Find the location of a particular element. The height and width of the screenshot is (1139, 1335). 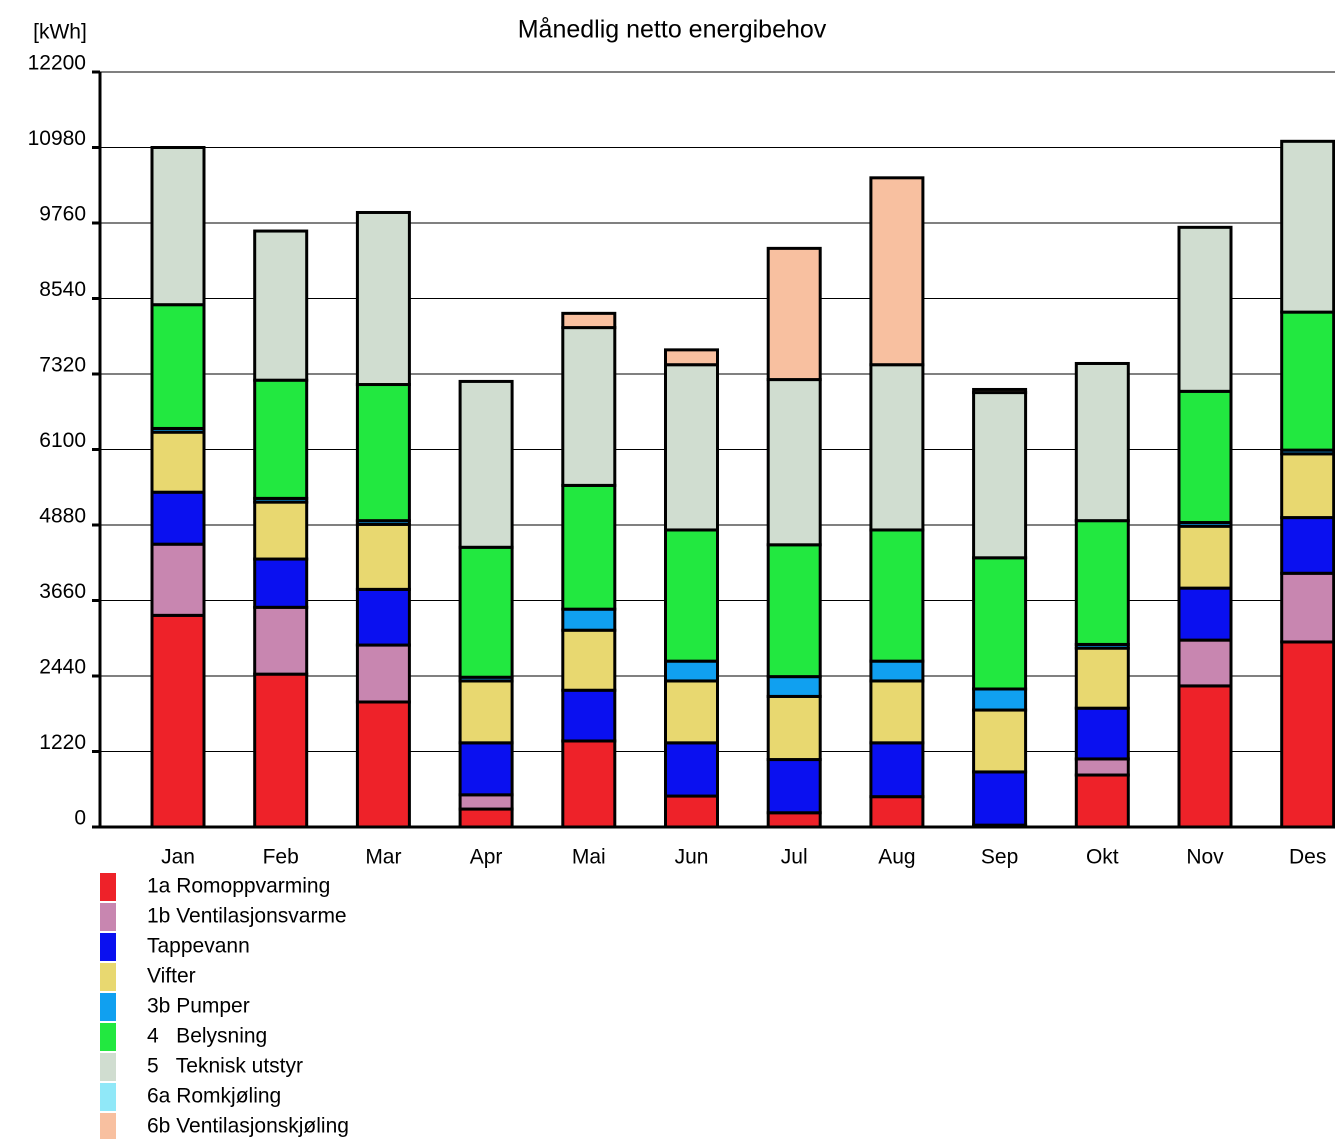

y-tick-label: 10980 is located at coordinates (57, 138).